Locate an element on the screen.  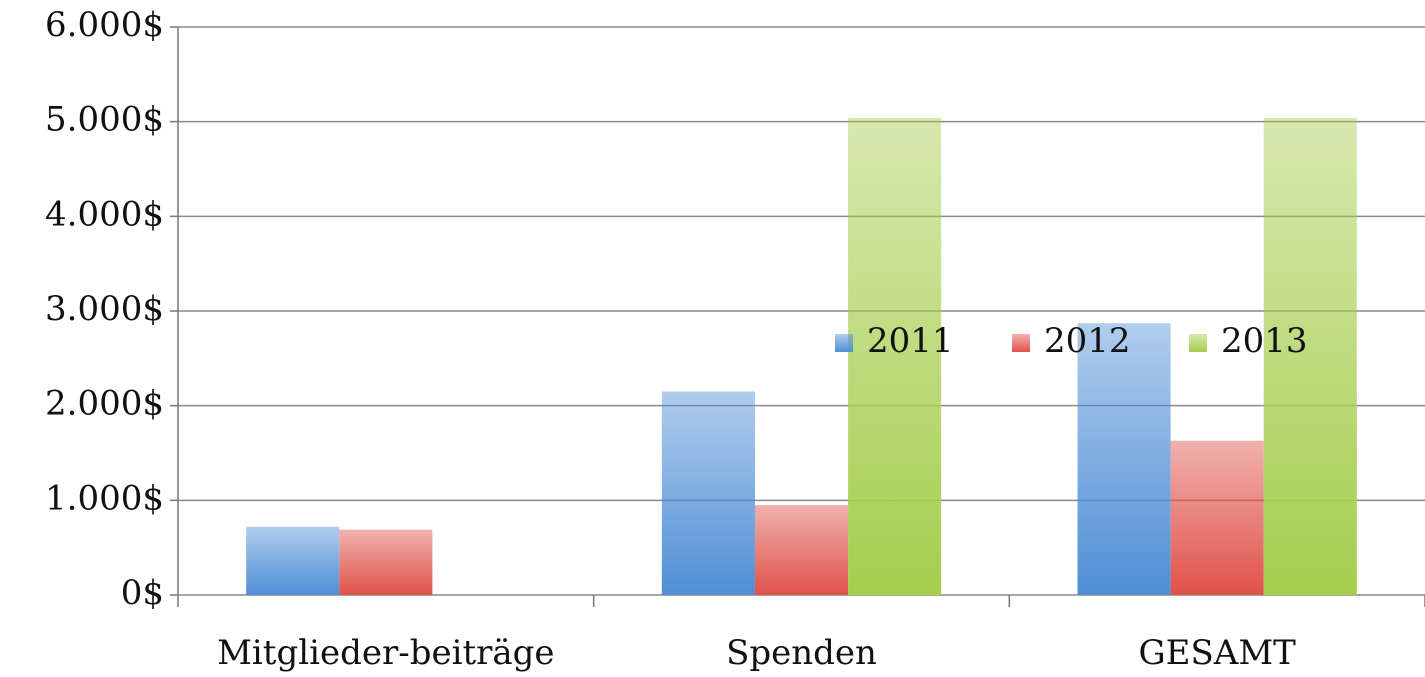
y-tick-label: 2.000$ is located at coordinates (104, 404).